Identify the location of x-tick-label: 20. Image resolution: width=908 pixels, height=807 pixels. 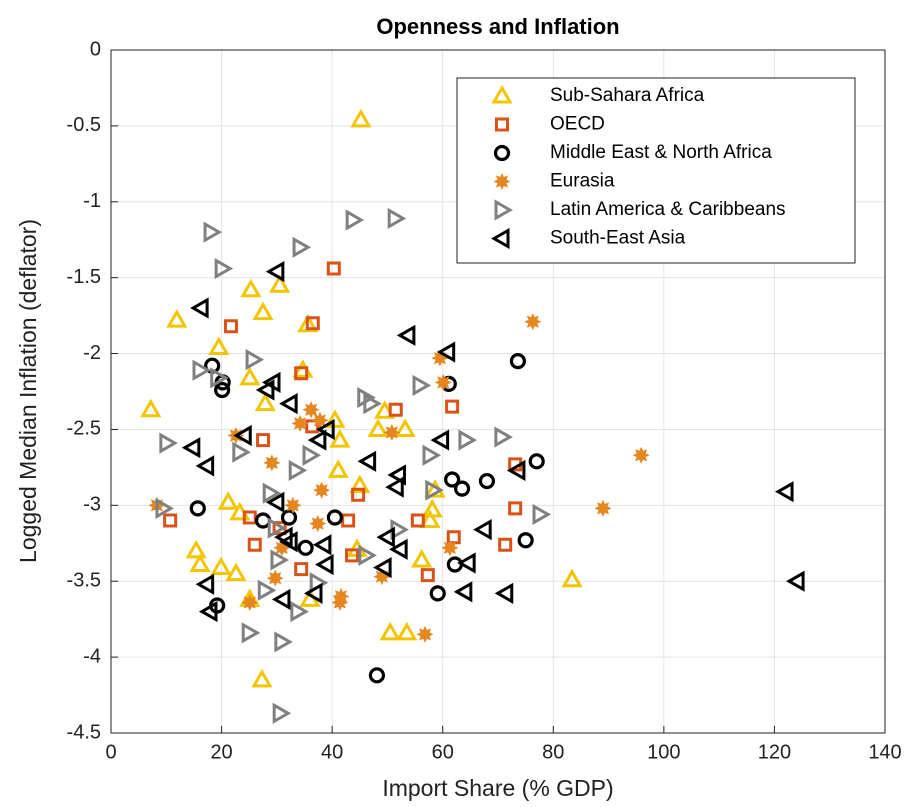
(221, 752).